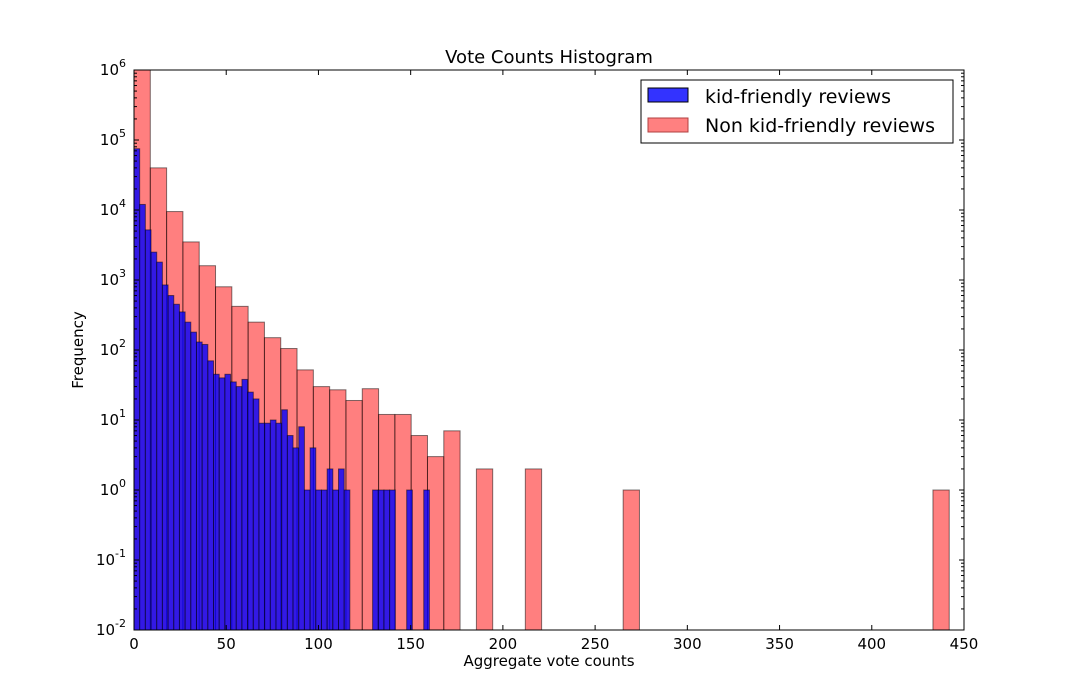 This screenshot has height=700, width=1072. I want to click on x-axis-label: Aggregate vote counts, so click(548, 661).